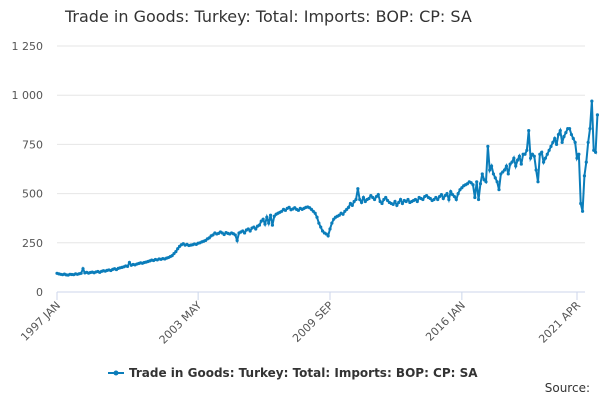  What do you see at coordinates (32, 194) in the screenshot?
I see `y-tick-label: 500` at bounding box center [32, 194].